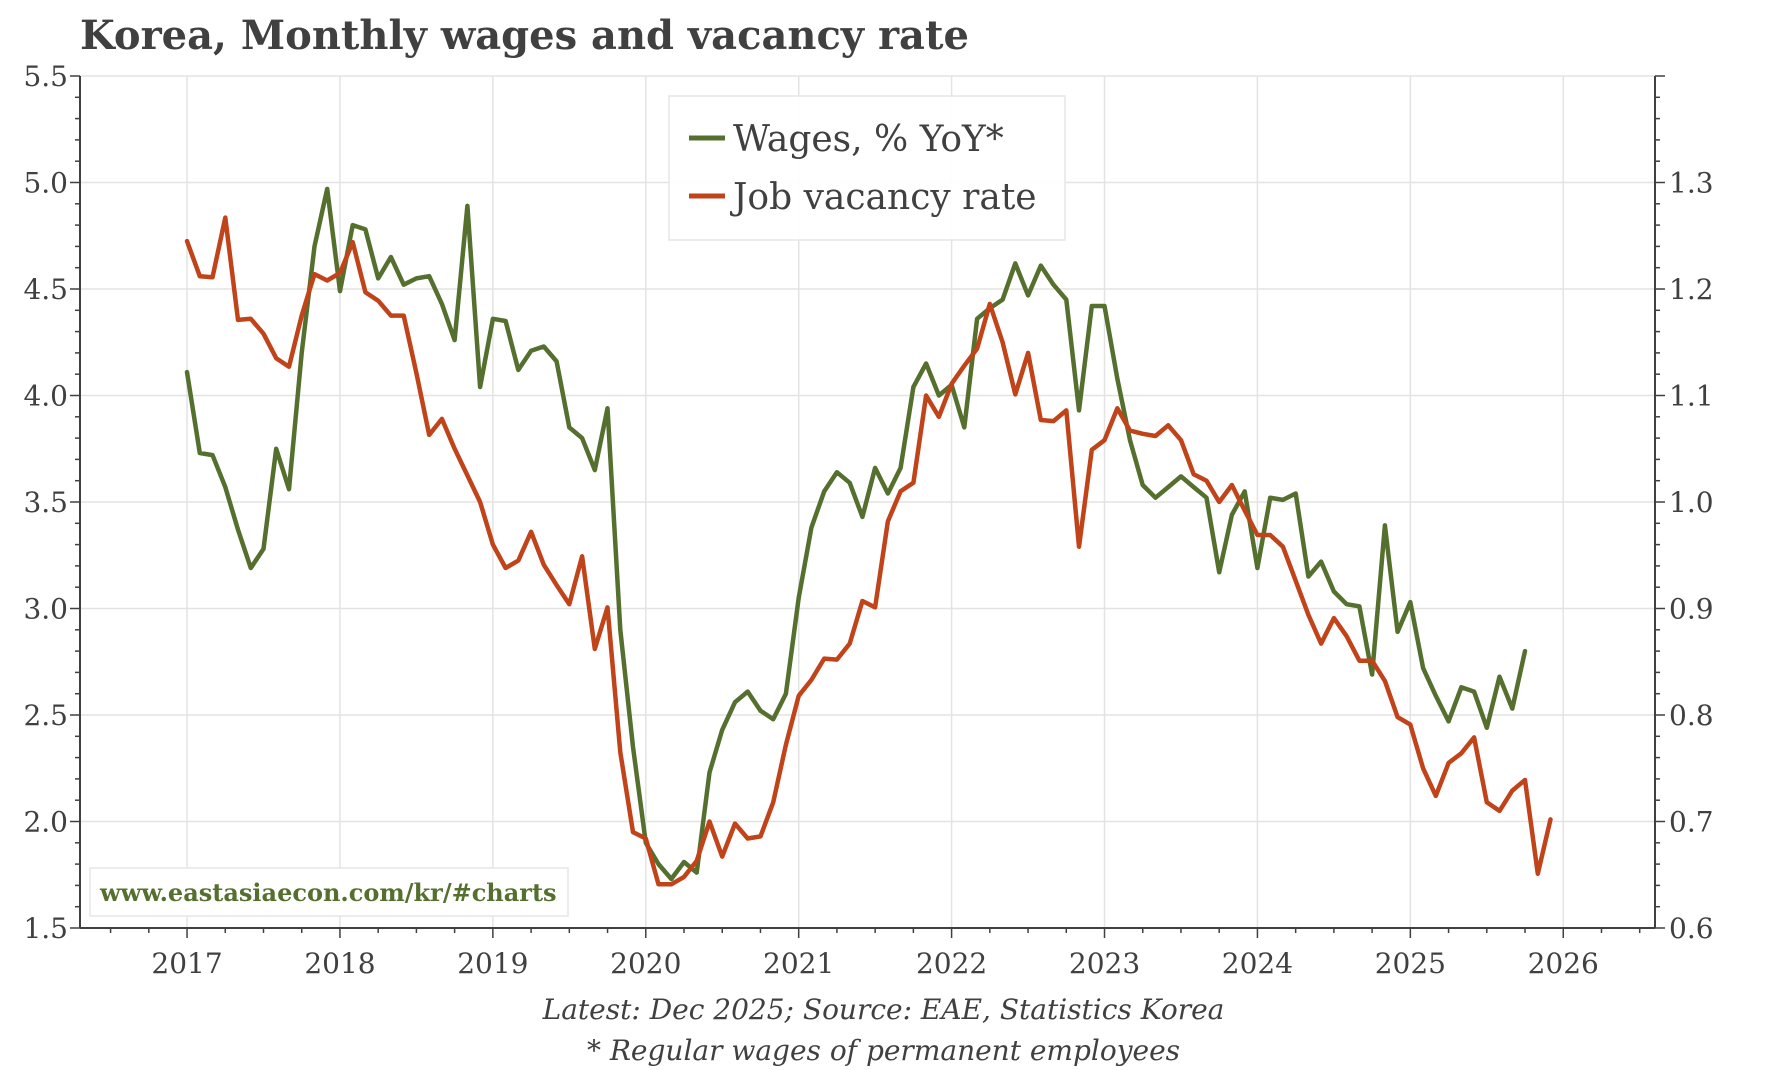 The image size is (1767, 1070). What do you see at coordinates (1691, 502) in the screenshot?
I see `y-right-tick-label: 1.0` at bounding box center [1691, 502].